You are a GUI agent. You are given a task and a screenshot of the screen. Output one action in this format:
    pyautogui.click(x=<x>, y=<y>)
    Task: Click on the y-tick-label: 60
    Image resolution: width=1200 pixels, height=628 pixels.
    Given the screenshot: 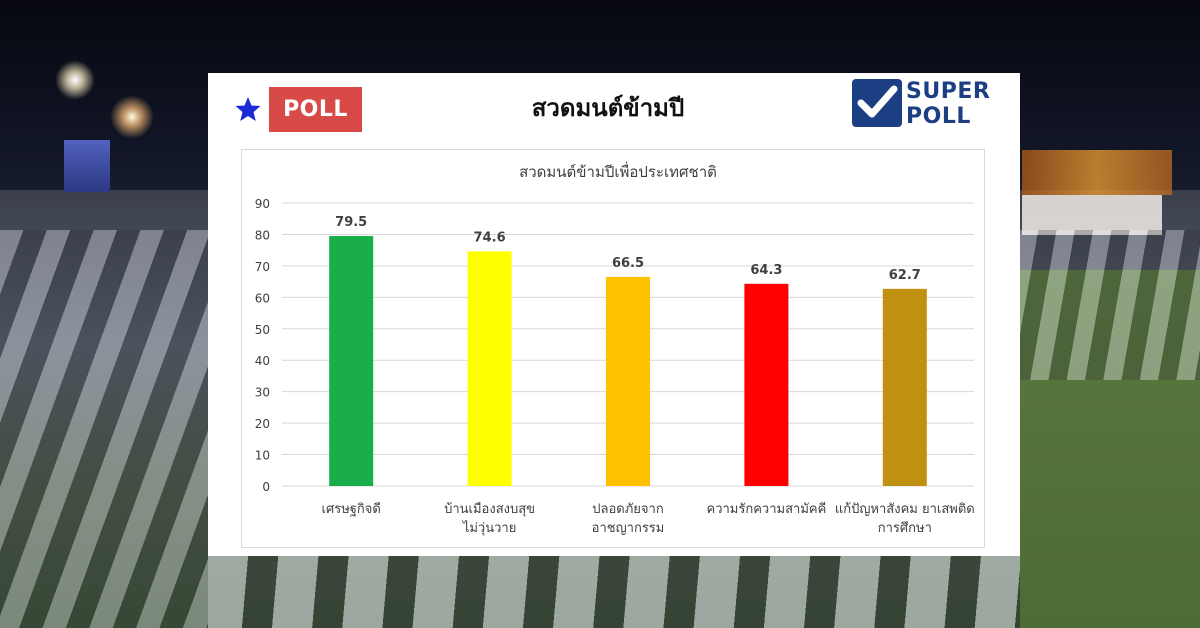 What is the action you would take?
    pyautogui.click(x=262, y=298)
    